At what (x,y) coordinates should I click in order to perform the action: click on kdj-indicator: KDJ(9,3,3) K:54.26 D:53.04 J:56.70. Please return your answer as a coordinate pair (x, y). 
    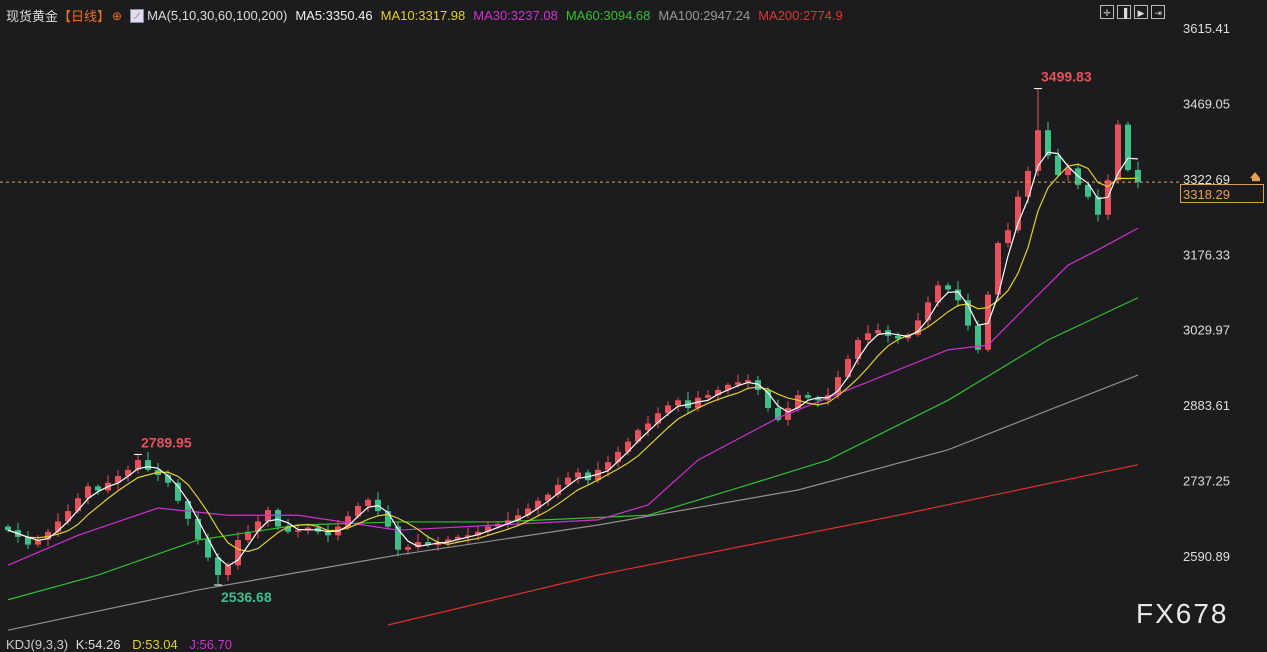
    Looking at the image, I should click on (123, 644).